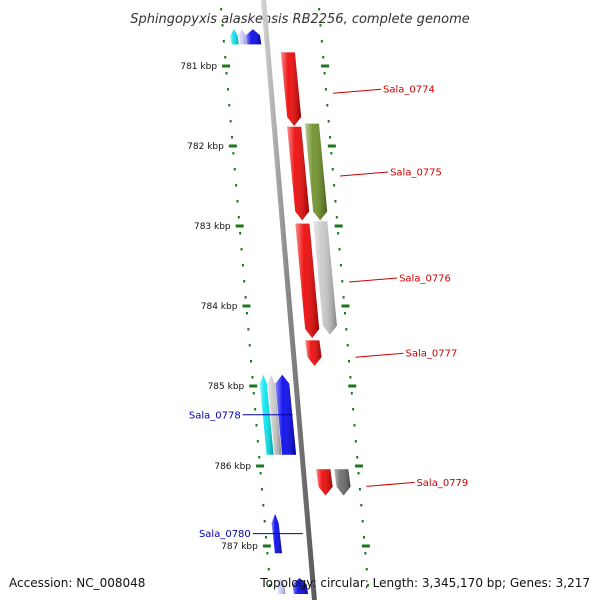  What do you see at coordinates (219, 307) in the screenshot?
I see `scale-tick-label: 784 kbp` at bounding box center [219, 307].